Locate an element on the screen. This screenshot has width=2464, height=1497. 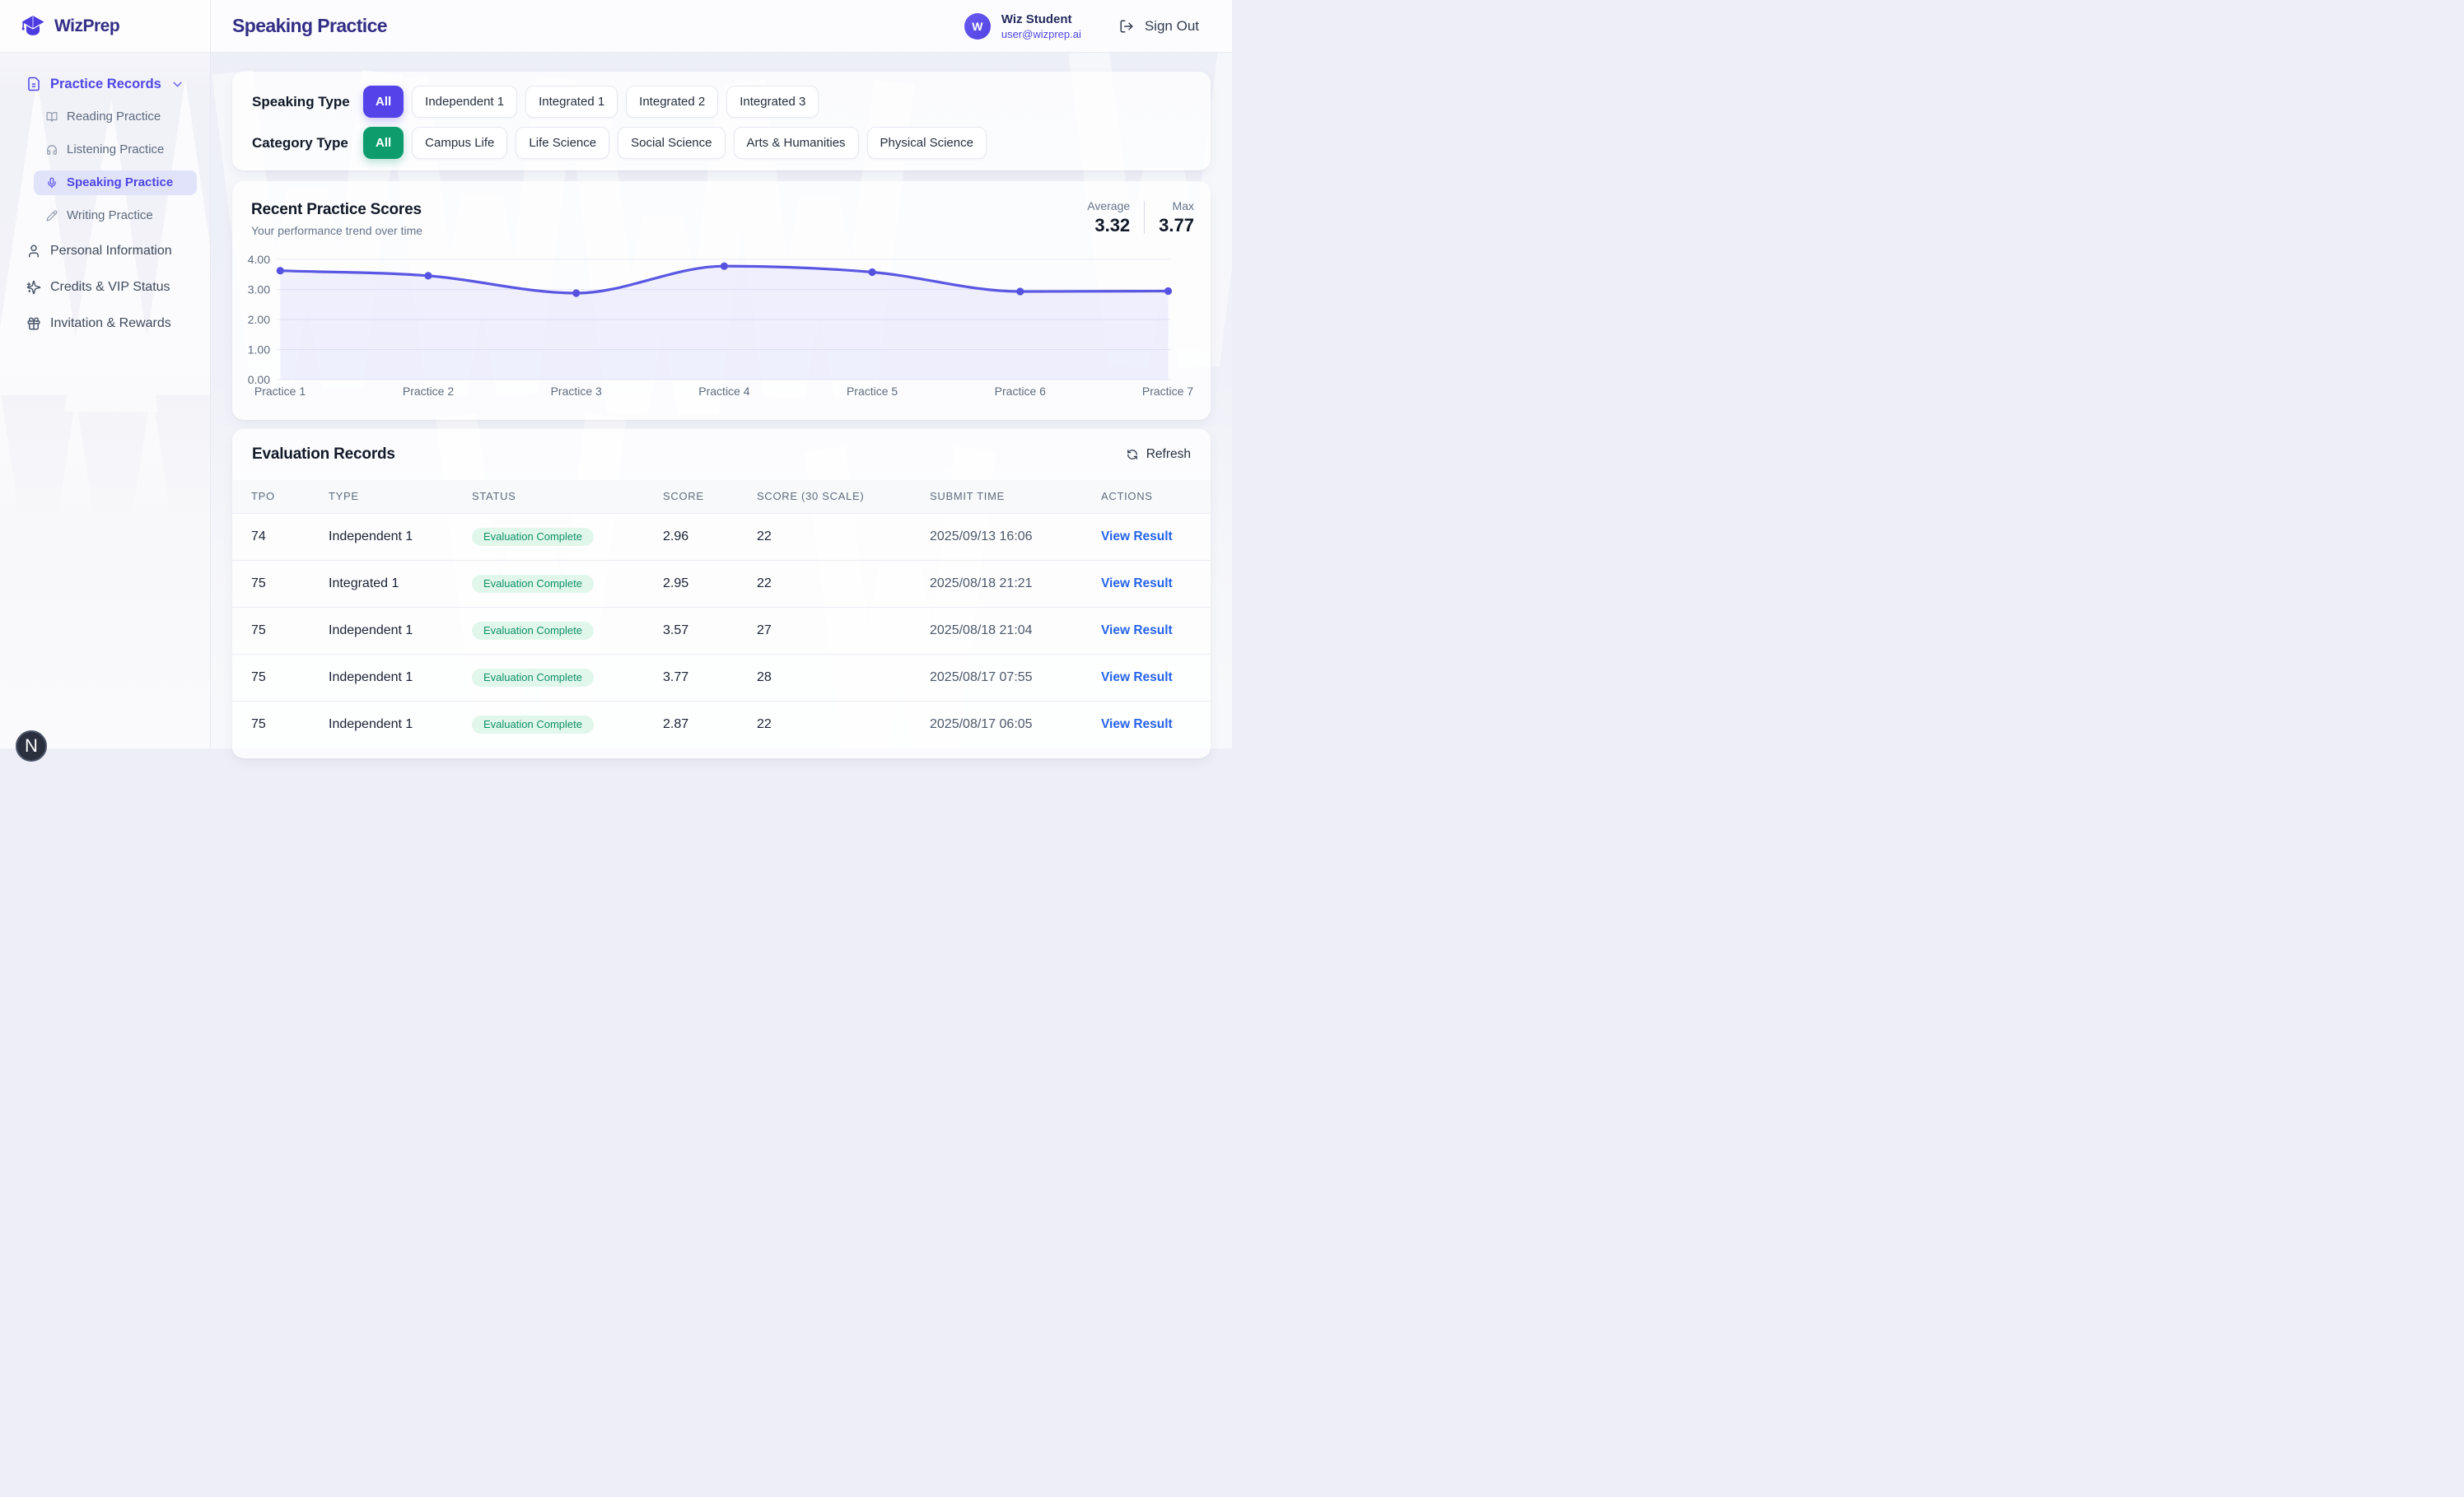
svg-text: 3.00 is located at coordinates (259, 289).